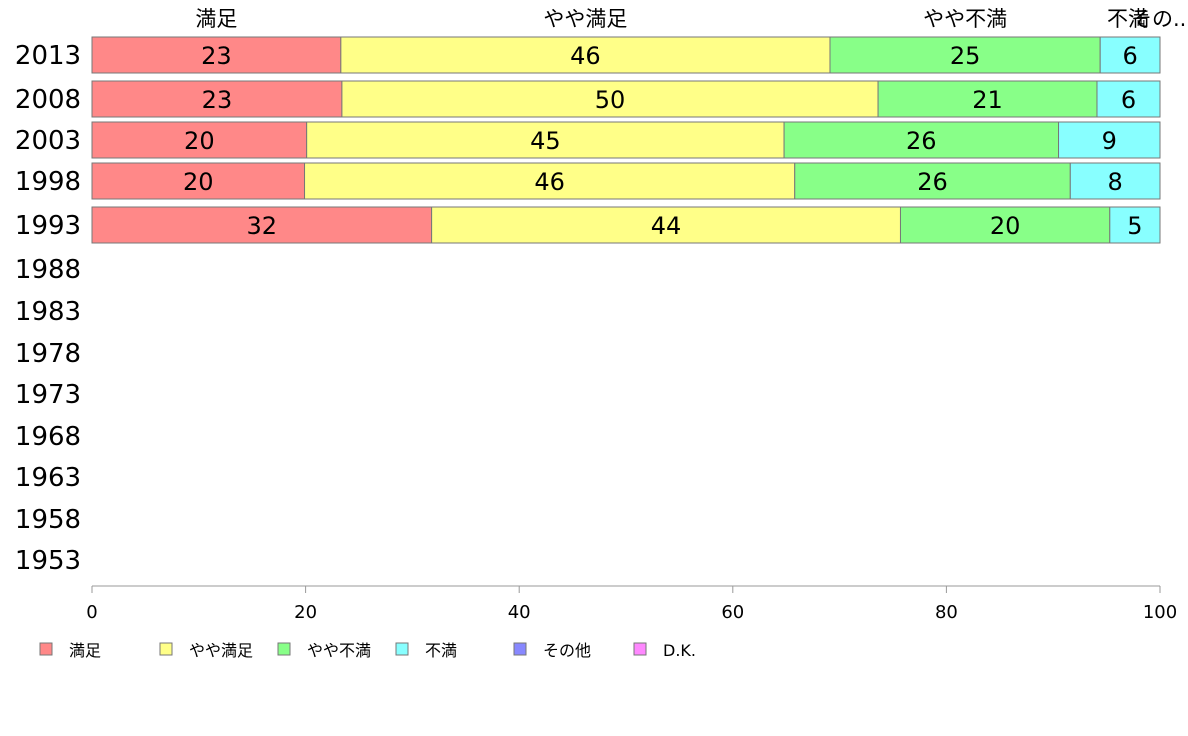  I want to click on legend-label-5: D.K., so click(679, 650).